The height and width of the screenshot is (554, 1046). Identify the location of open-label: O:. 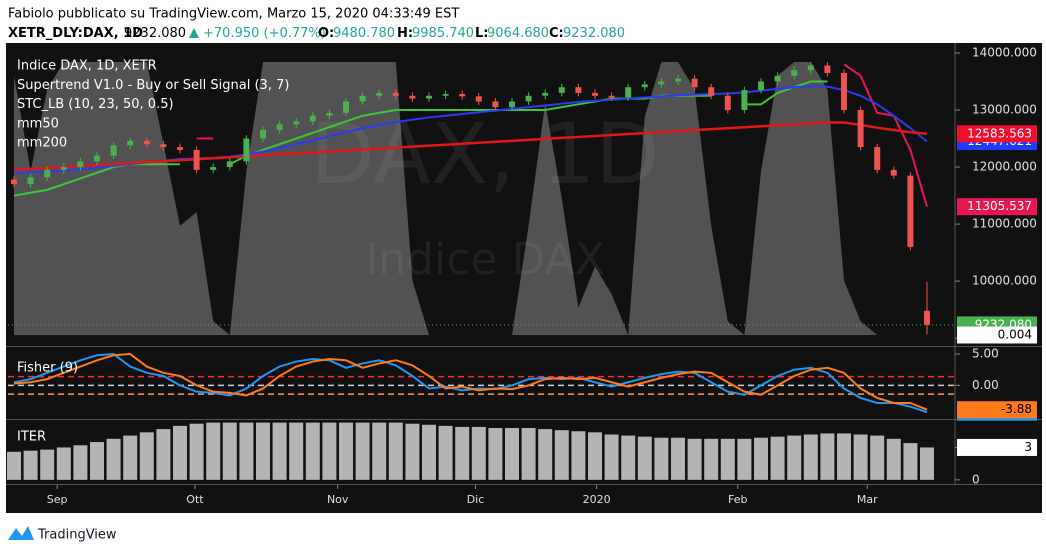
(326, 33).